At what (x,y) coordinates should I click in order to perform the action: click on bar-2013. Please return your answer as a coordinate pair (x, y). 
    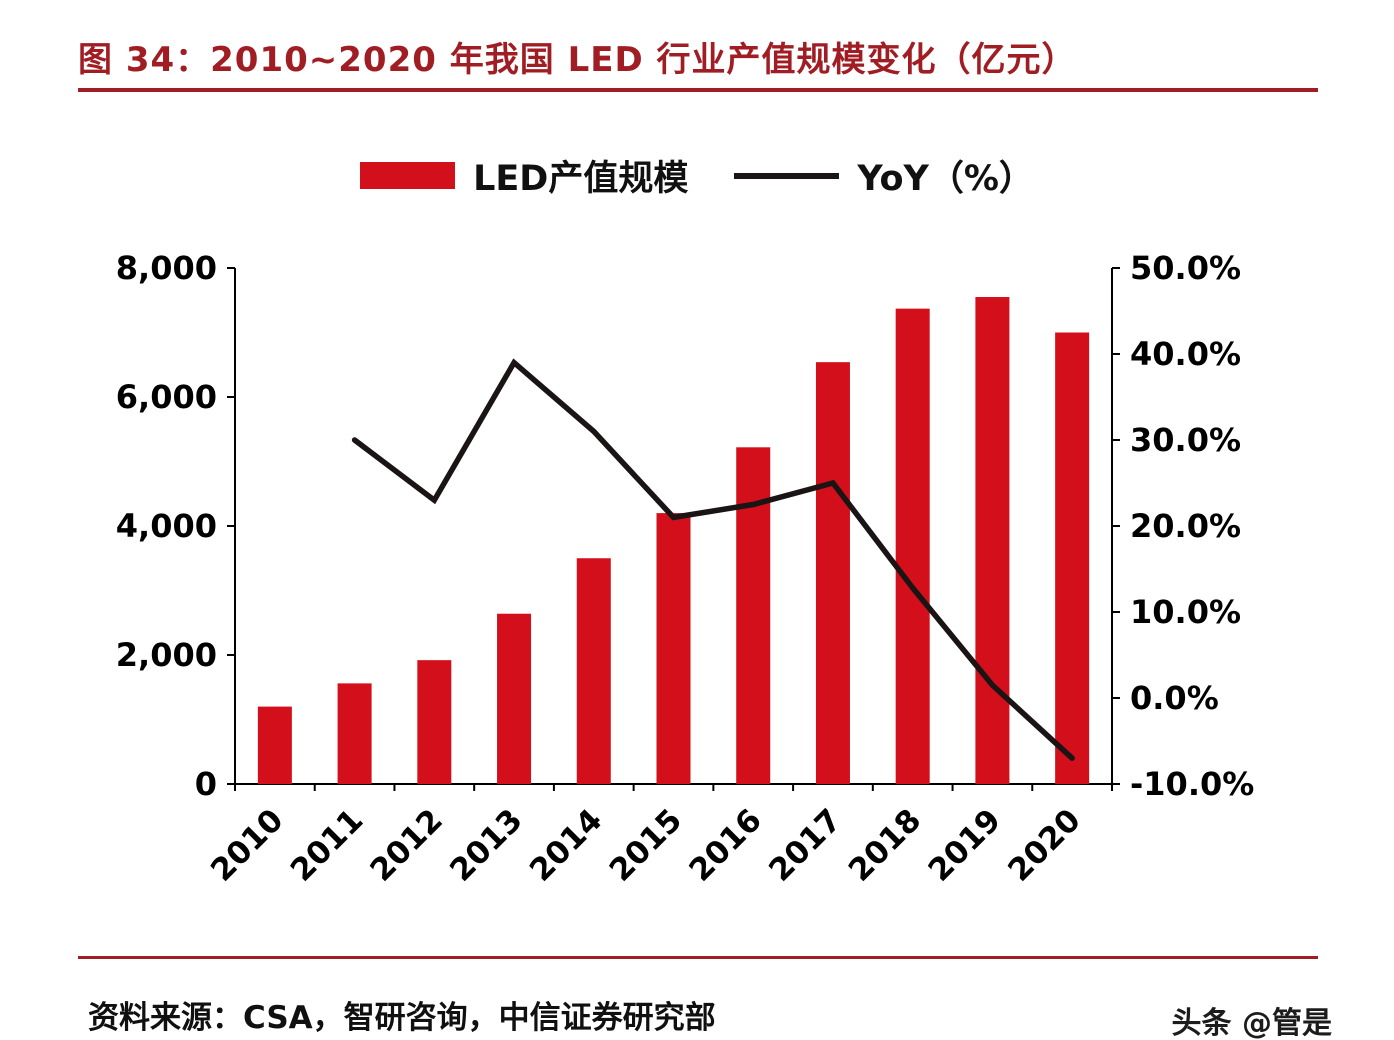
    Looking at the image, I should click on (514, 698).